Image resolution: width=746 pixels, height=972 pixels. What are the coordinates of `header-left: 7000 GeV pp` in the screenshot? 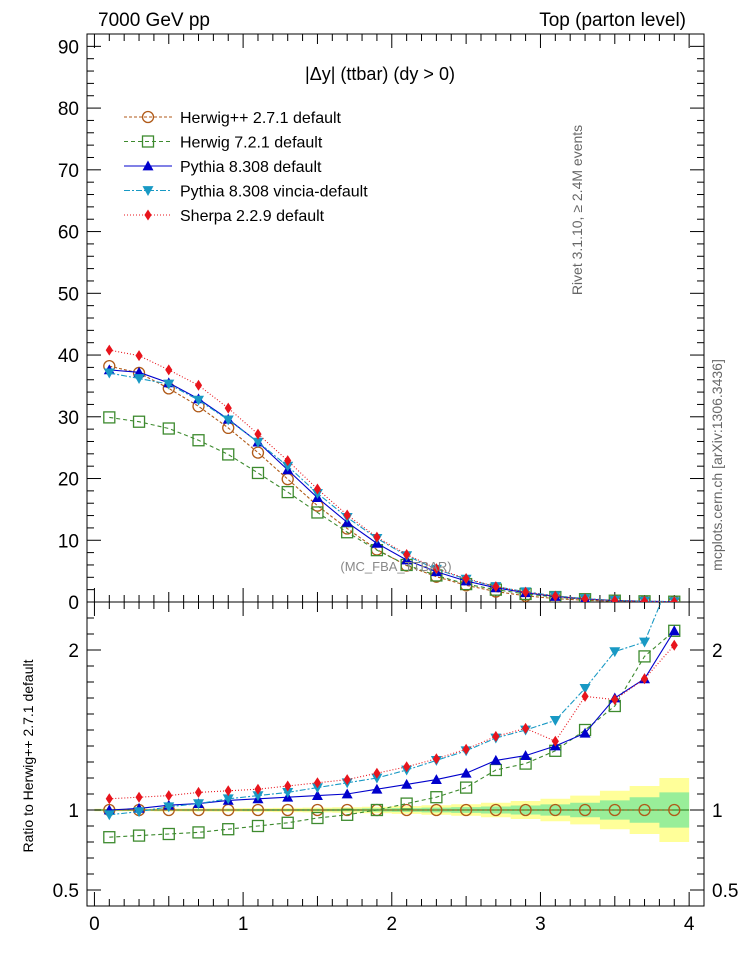 It's located at (154, 20).